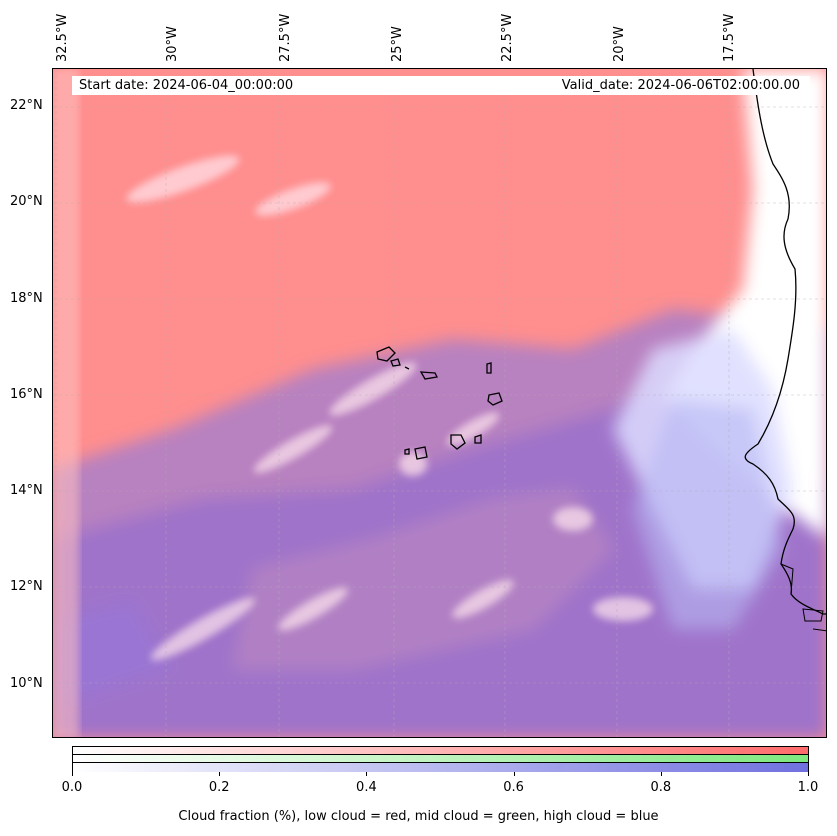  I want to click on colorbar-tick-label: 0.0, so click(72, 787).